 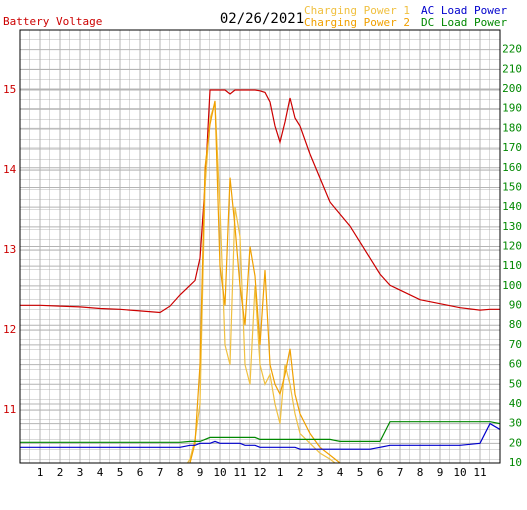 I want to click on legend-entry: Charging Power 1, so click(x=357, y=10).